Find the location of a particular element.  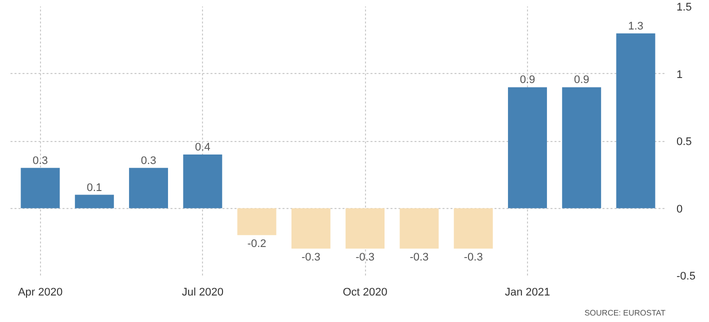

y-tick-label: 0 is located at coordinates (679, 209).